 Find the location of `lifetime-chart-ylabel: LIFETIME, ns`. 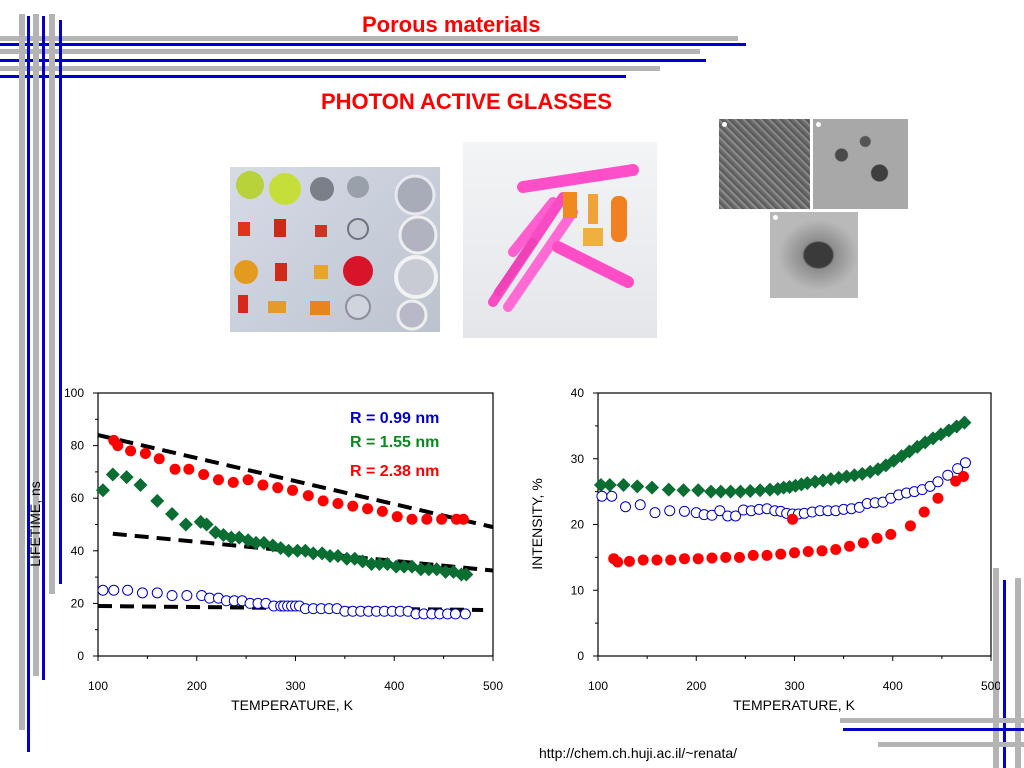

lifetime-chart-ylabel: LIFETIME, ns is located at coordinates (35, 524).